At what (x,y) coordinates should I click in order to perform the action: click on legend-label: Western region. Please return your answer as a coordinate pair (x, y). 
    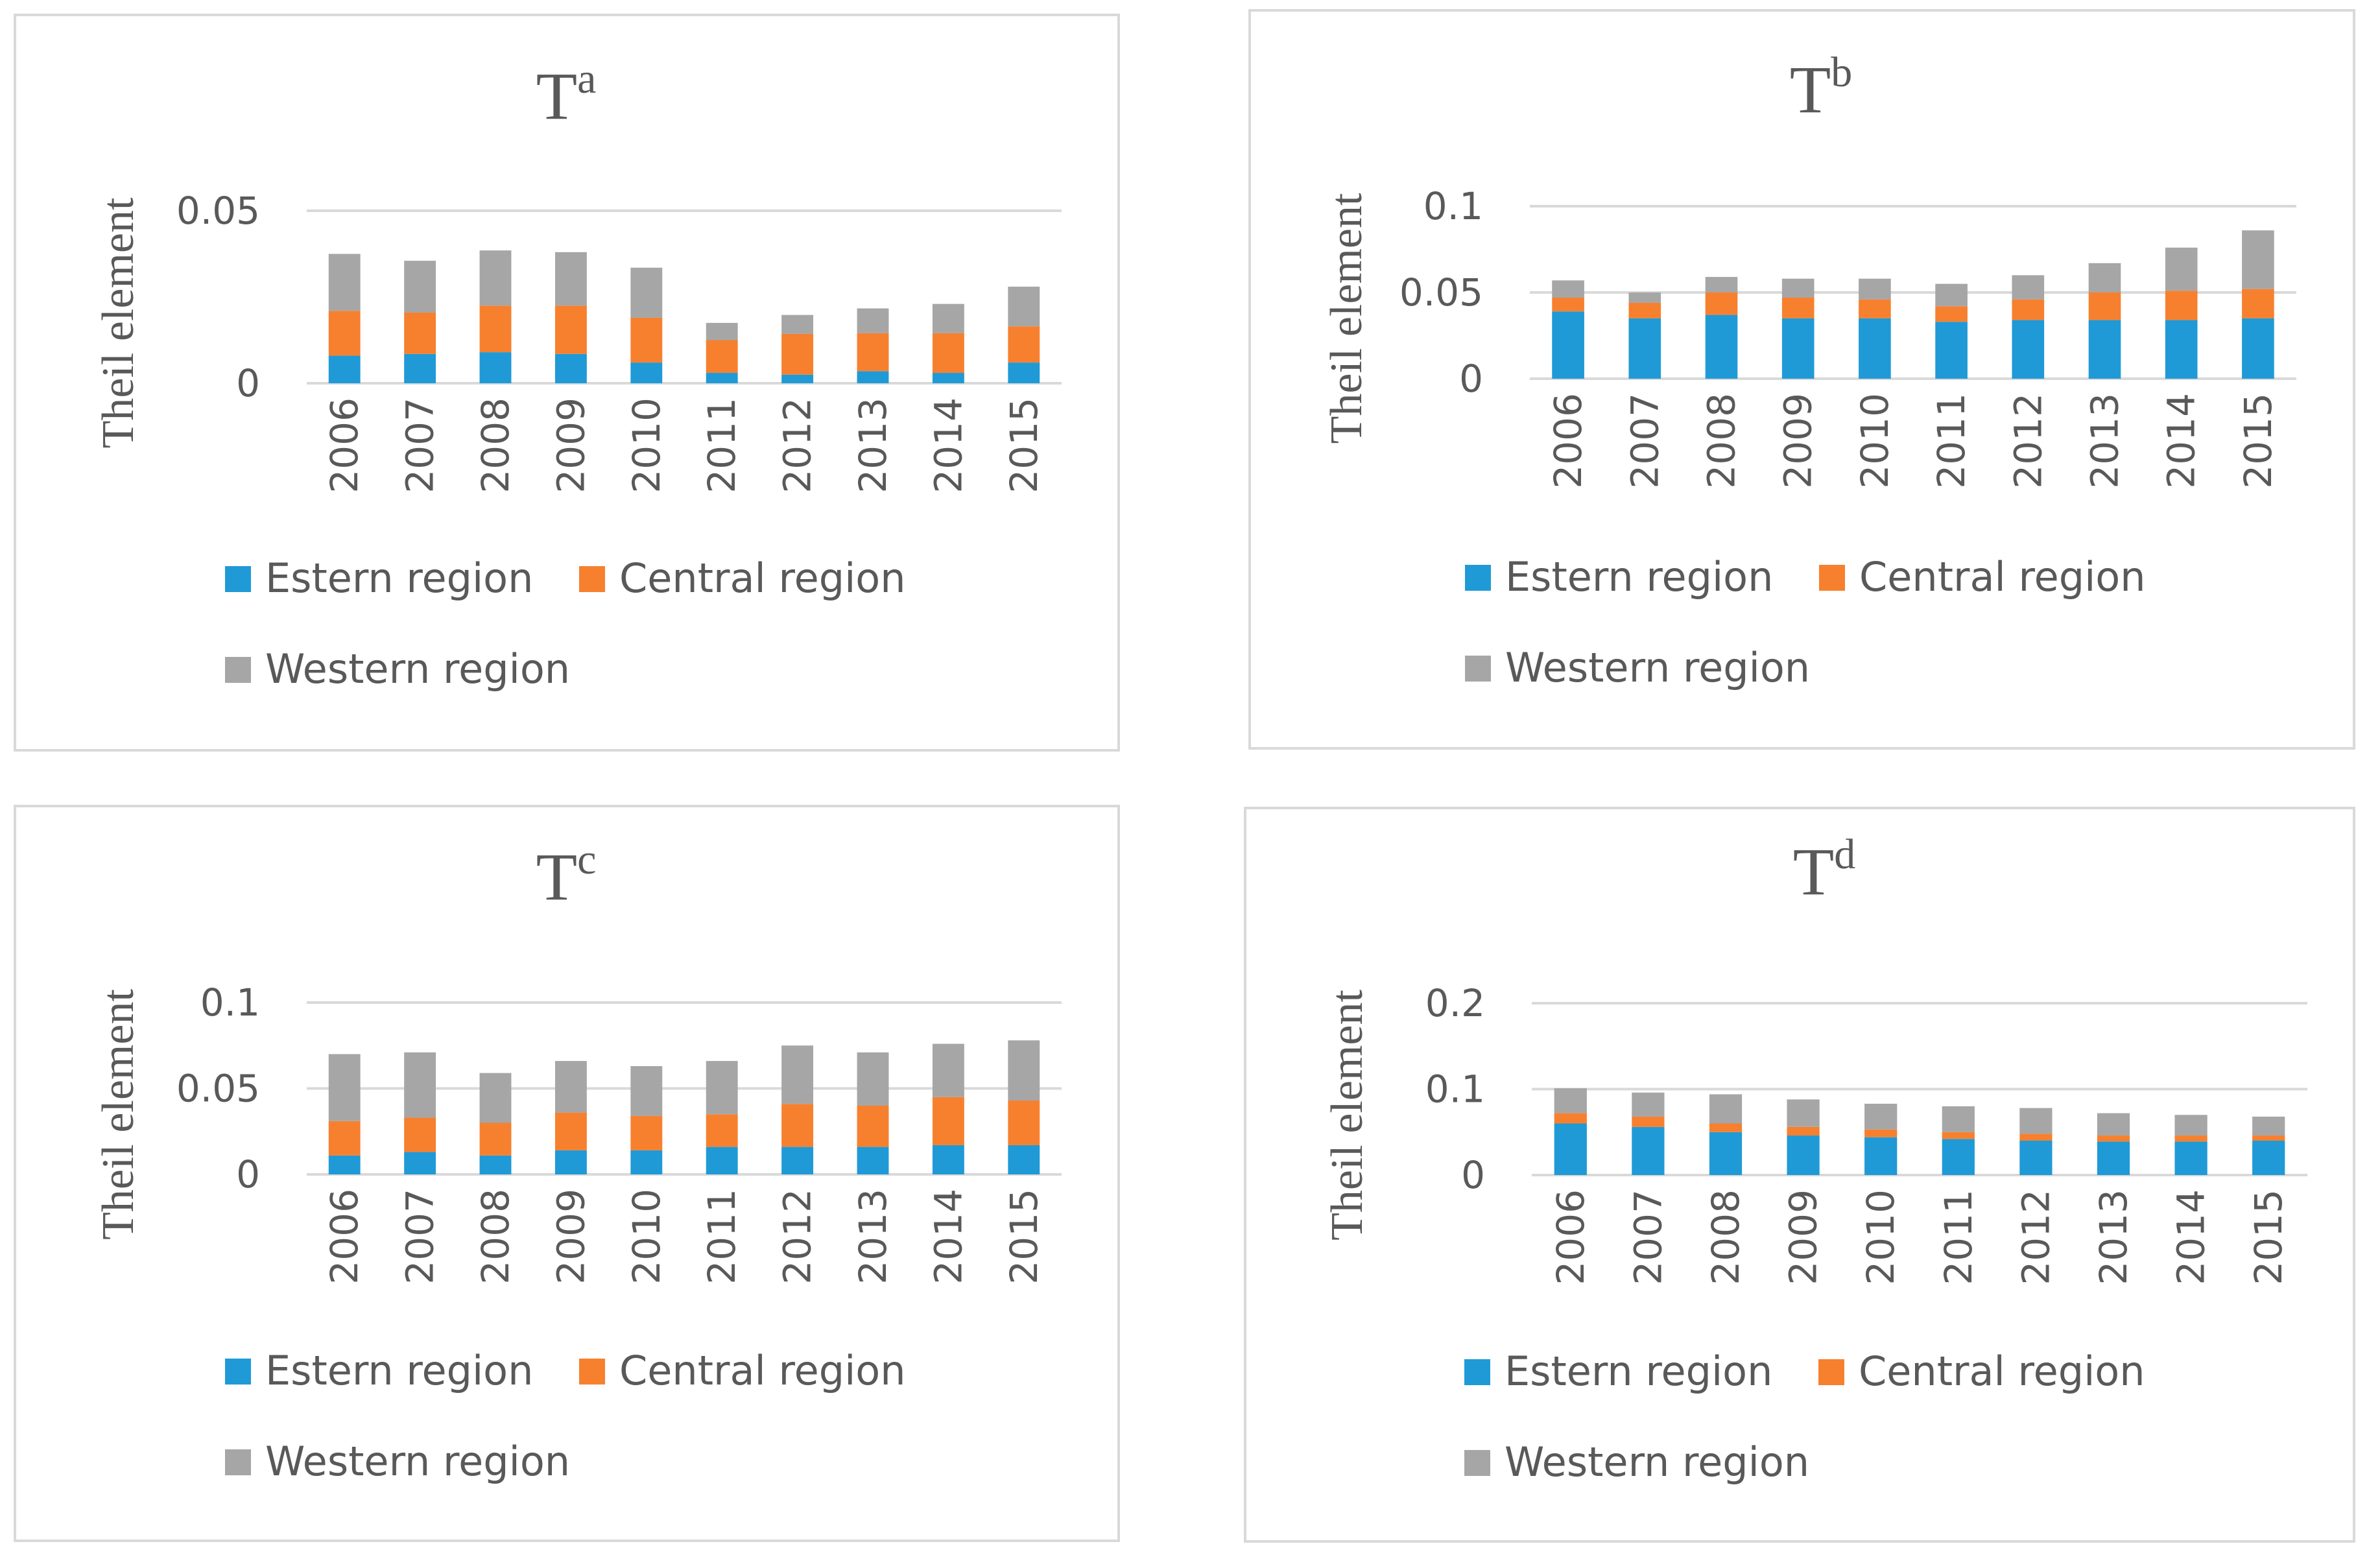
    Looking at the image, I should click on (1658, 667).